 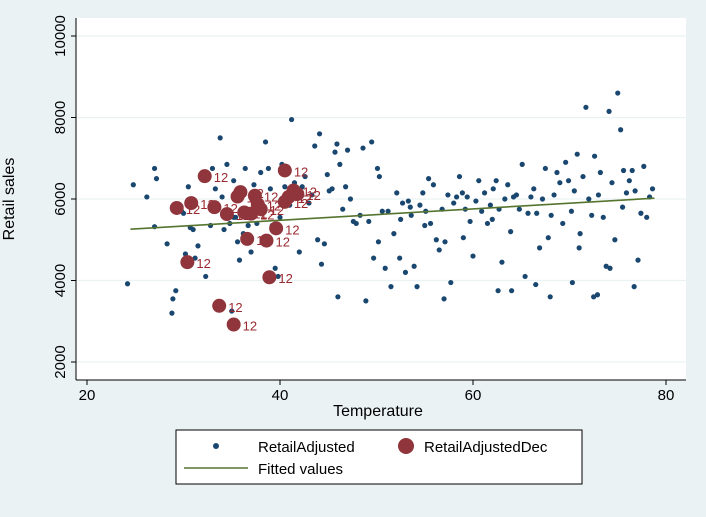 I want to click on y-tick-label-4000: 4000, so click(x=60, y=280).